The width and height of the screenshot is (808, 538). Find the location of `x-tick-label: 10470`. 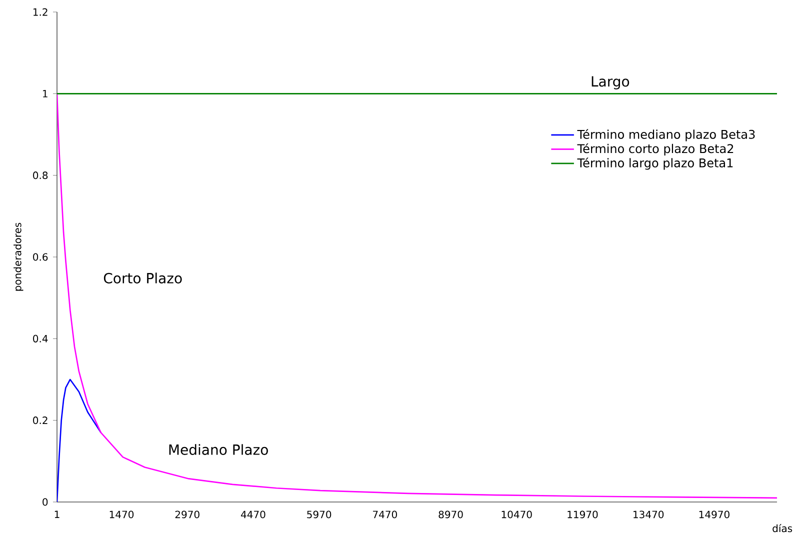

x-tick-label: 10470 is located at coordinates (517, 514).